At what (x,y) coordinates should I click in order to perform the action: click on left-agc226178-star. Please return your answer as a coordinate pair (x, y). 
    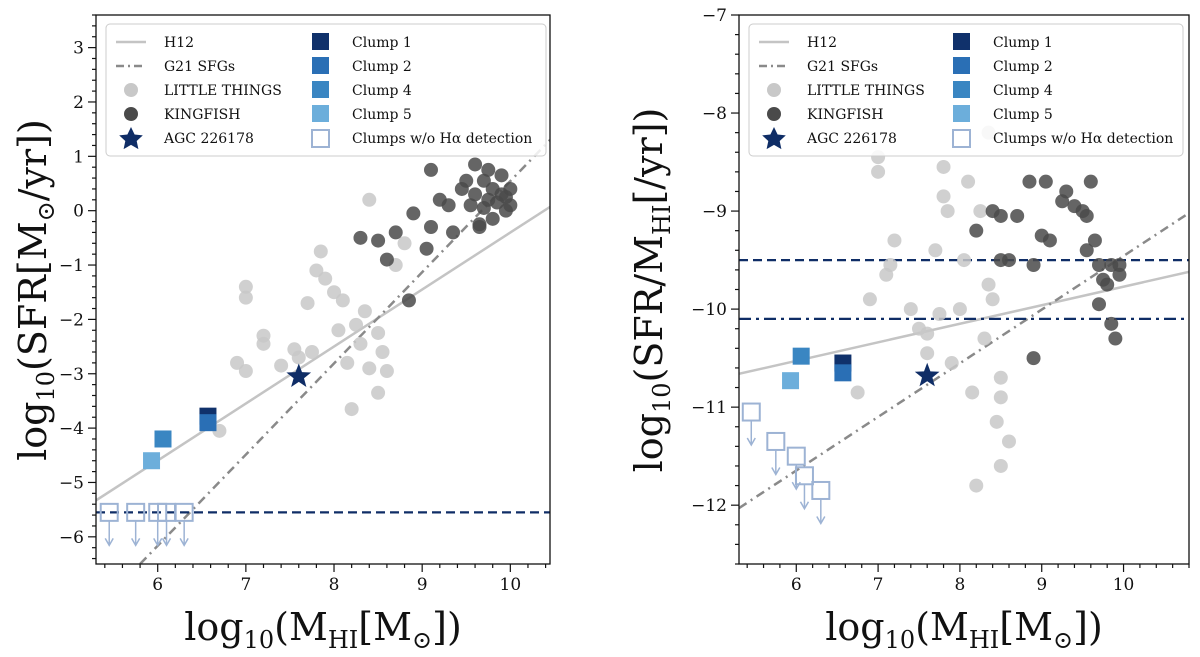
    Looking at the image, I should click on (299, 375).